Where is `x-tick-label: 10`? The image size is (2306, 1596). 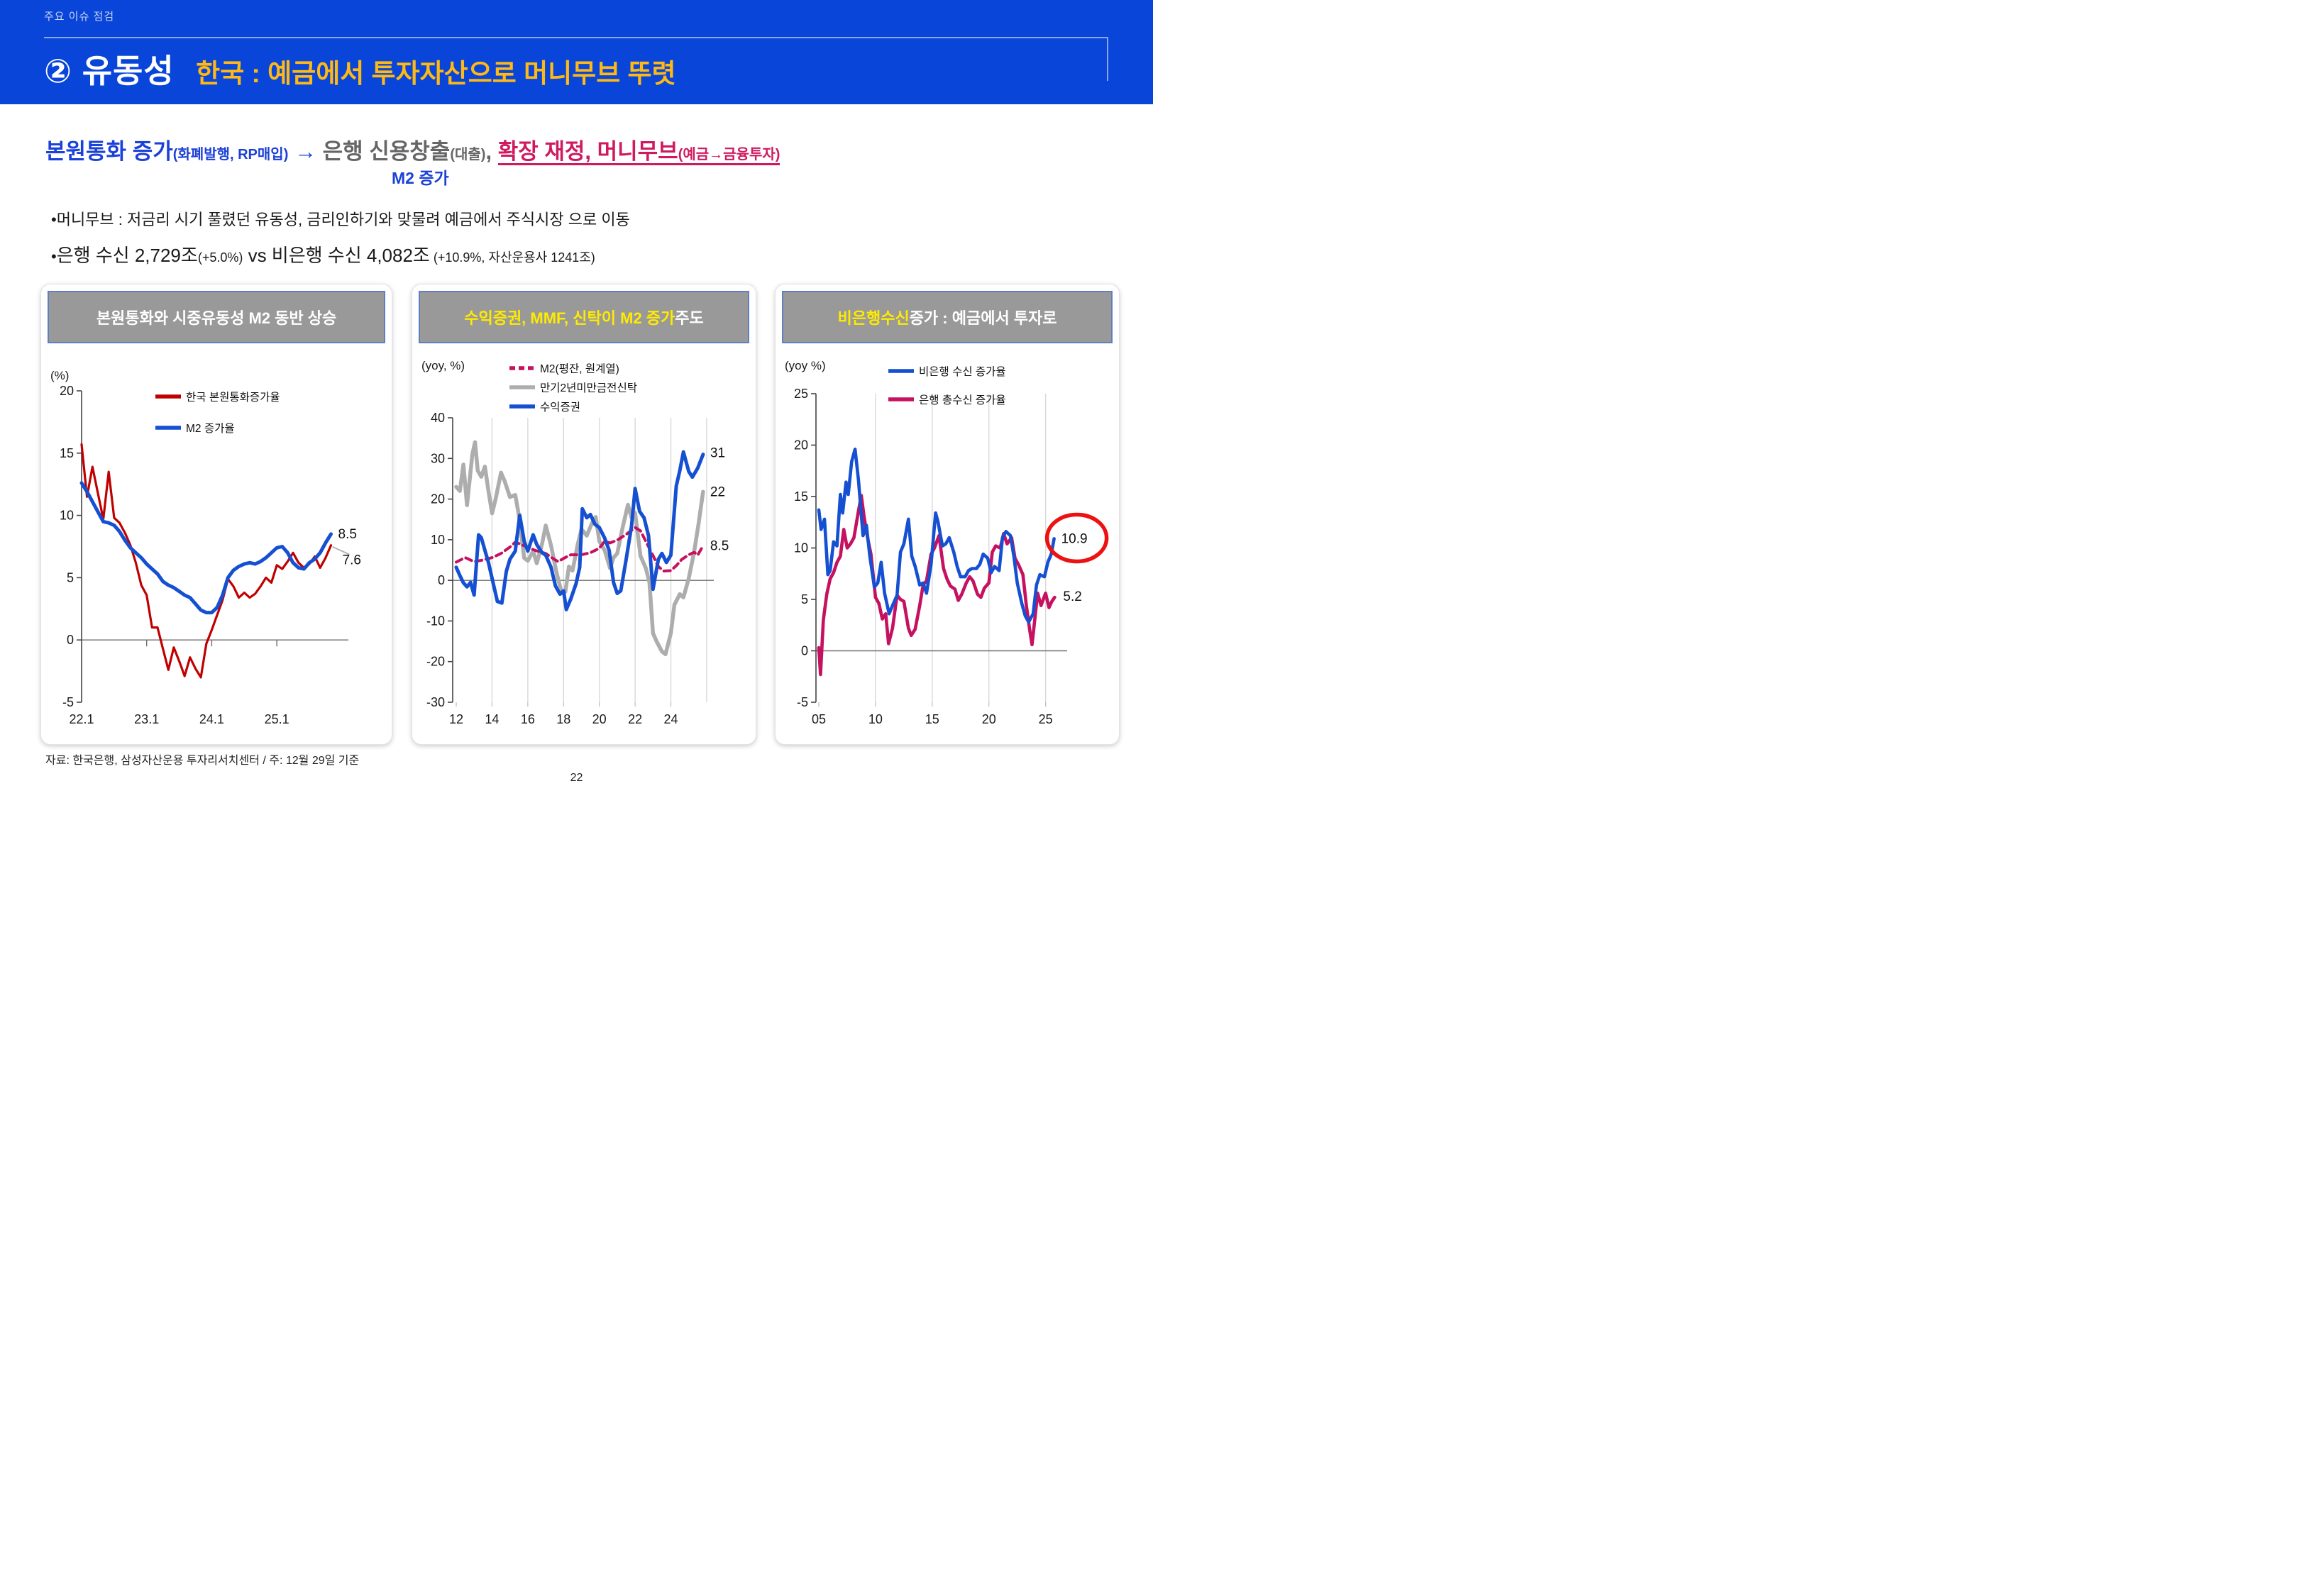
x-tick-label: 10 is located at coordinates (876, 719).